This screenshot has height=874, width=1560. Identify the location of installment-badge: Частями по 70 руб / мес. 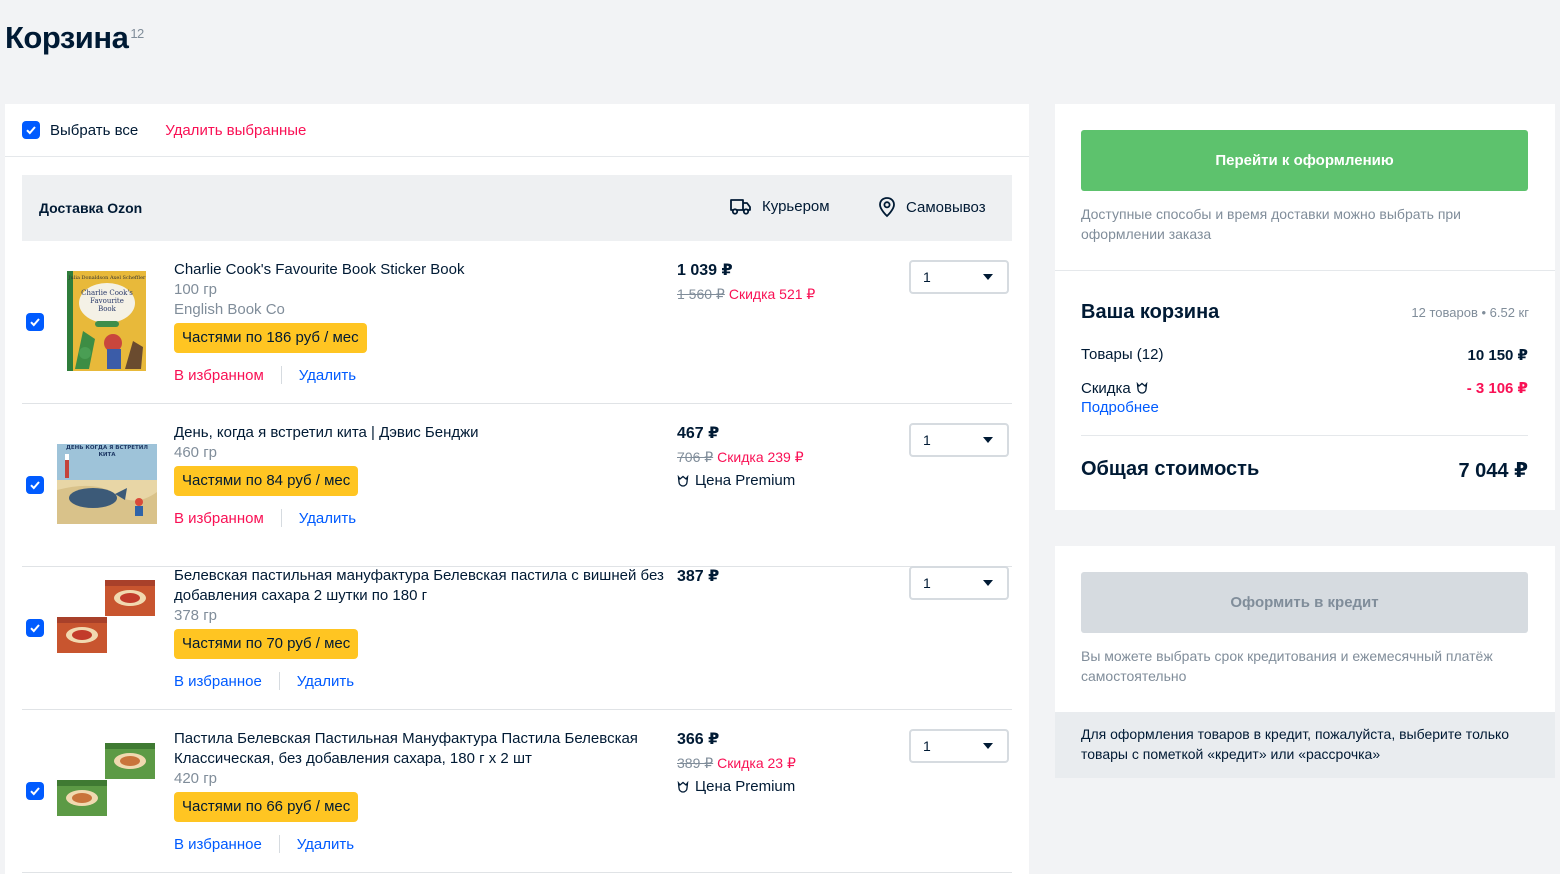
(266, 644).